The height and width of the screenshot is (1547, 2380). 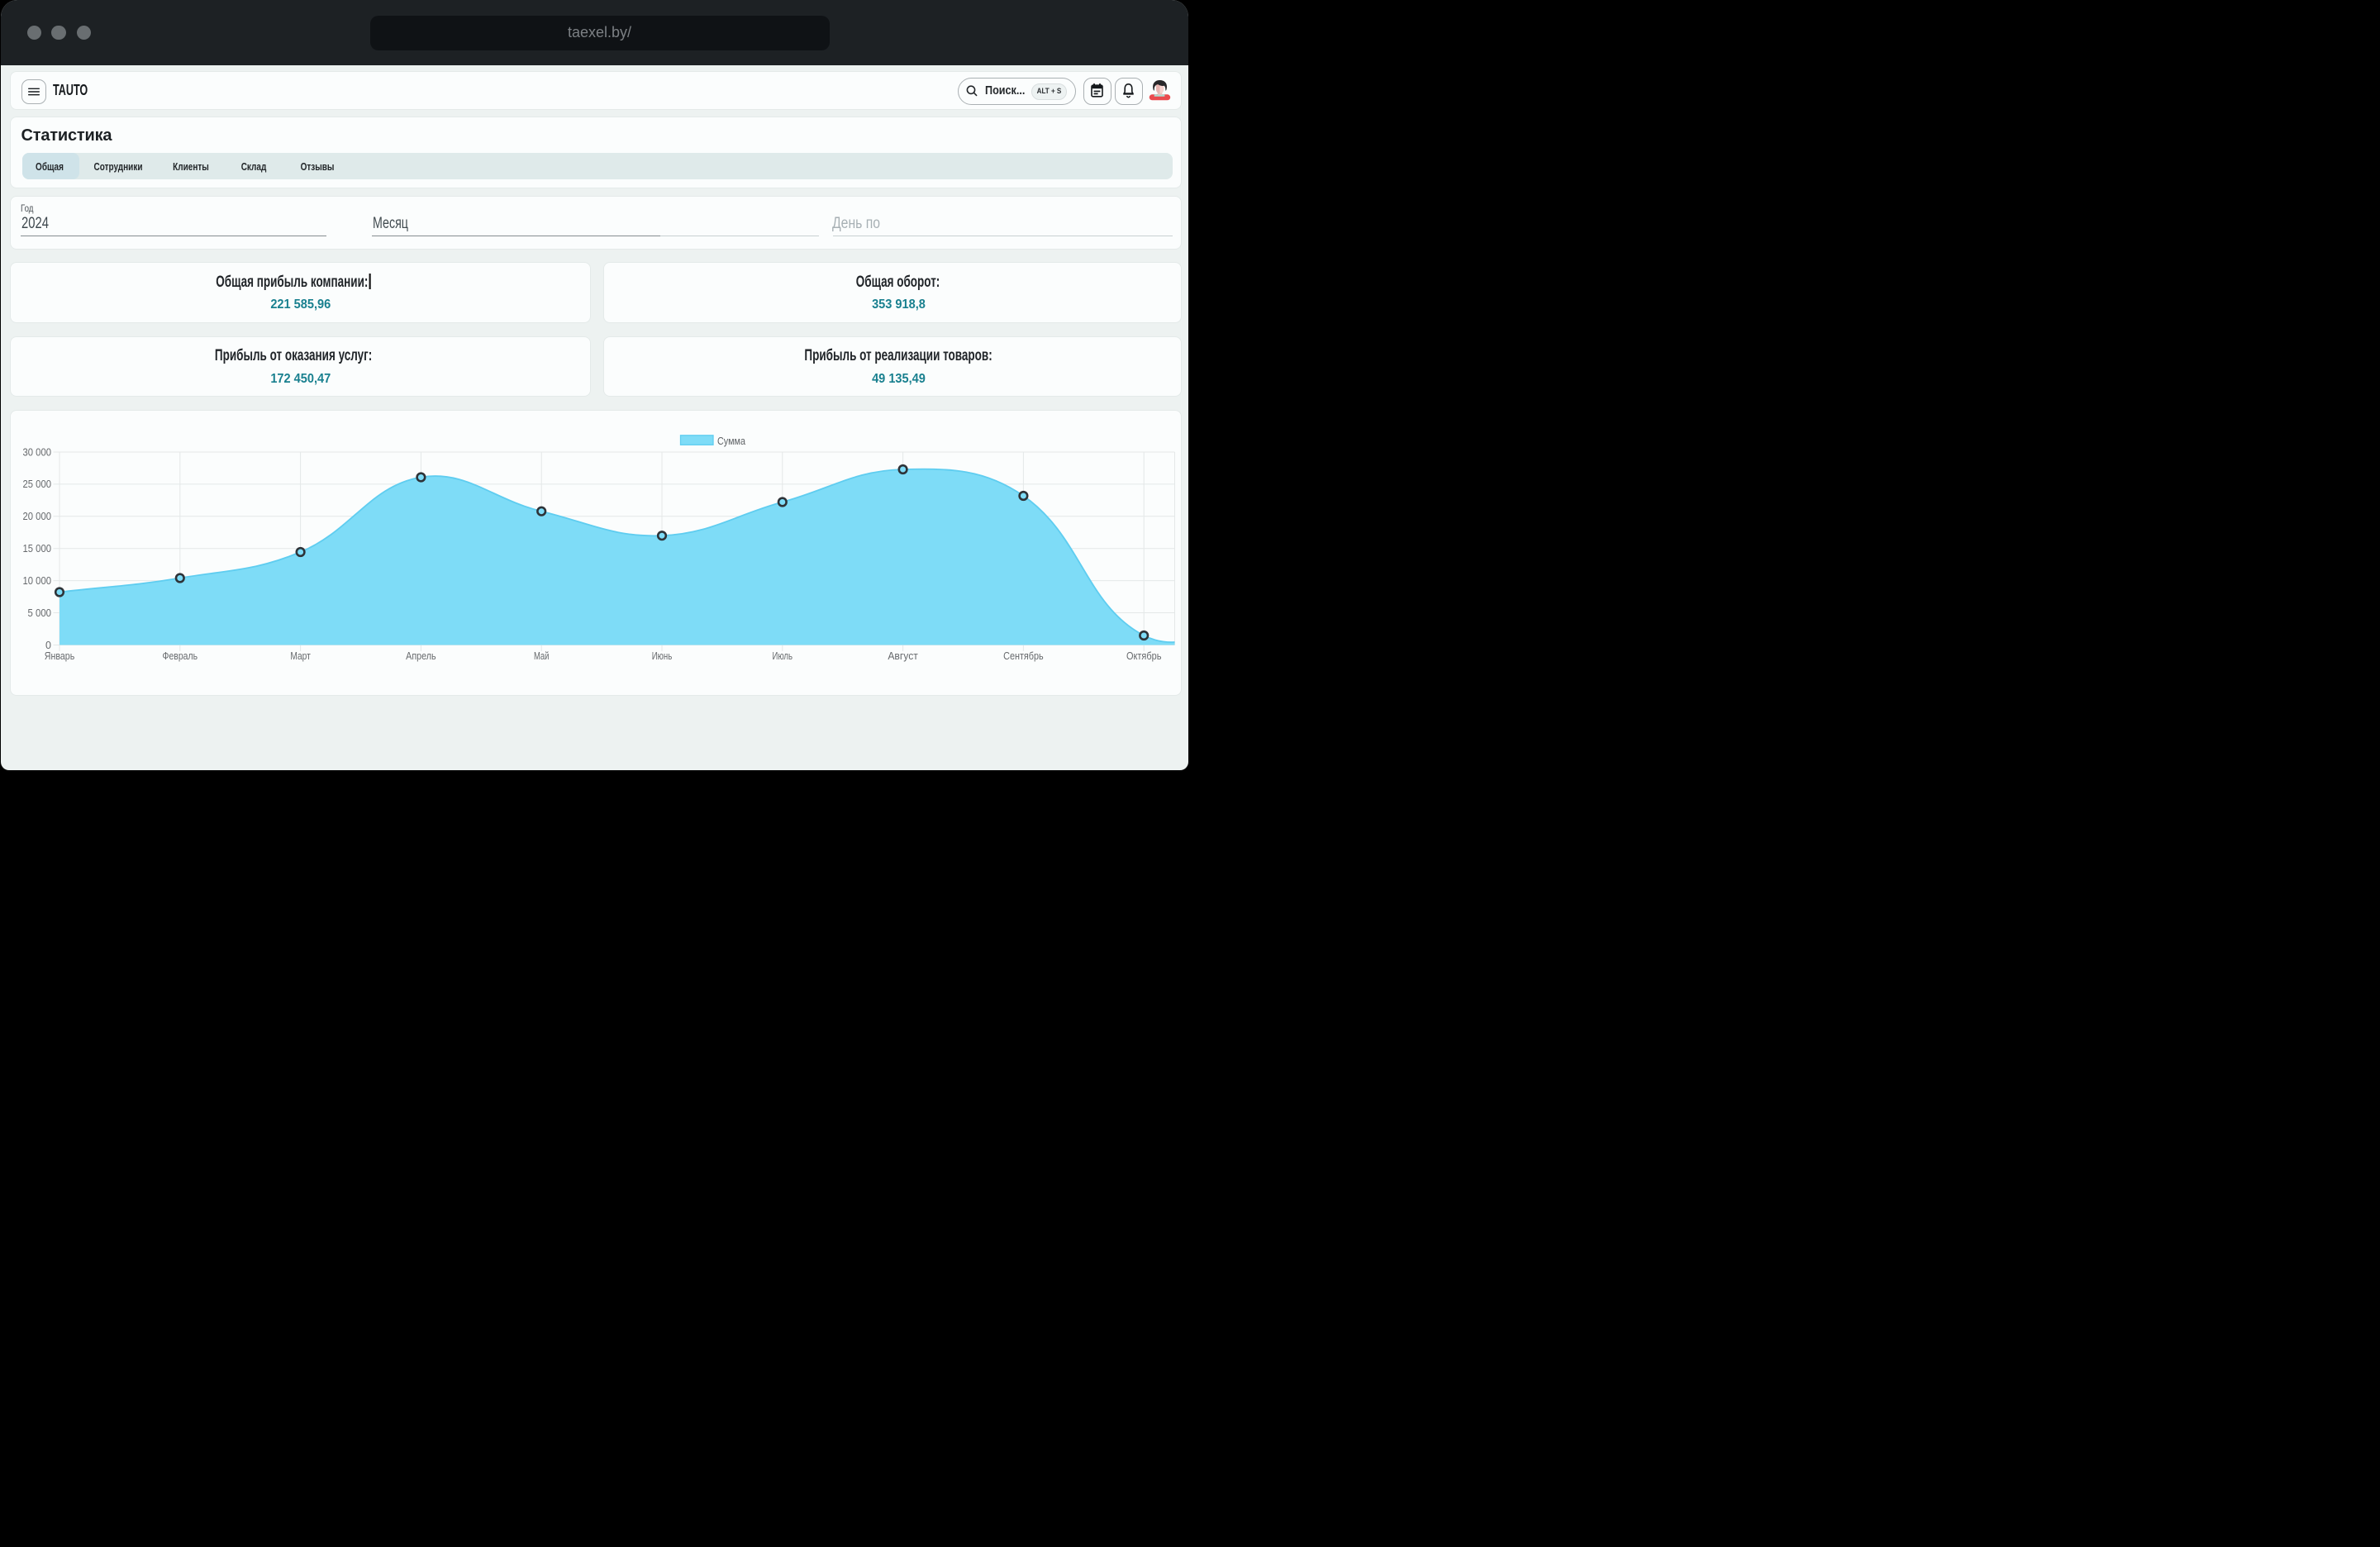 I want to click on svg-text: Июнь, so click(x=661, y=656).